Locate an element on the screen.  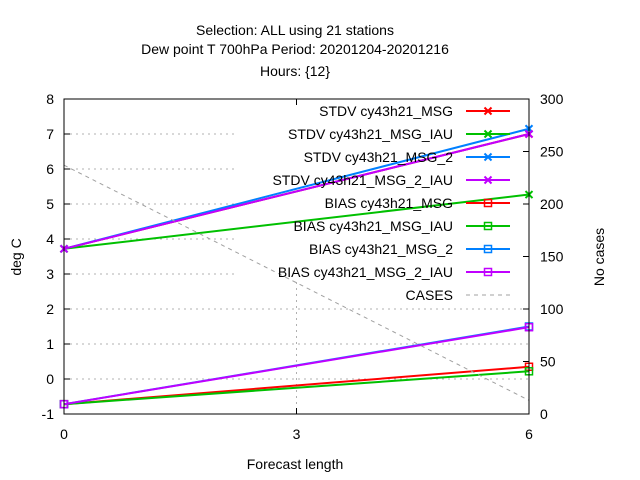
y2-tick-label: 300 is located at coordinates (552, 99).